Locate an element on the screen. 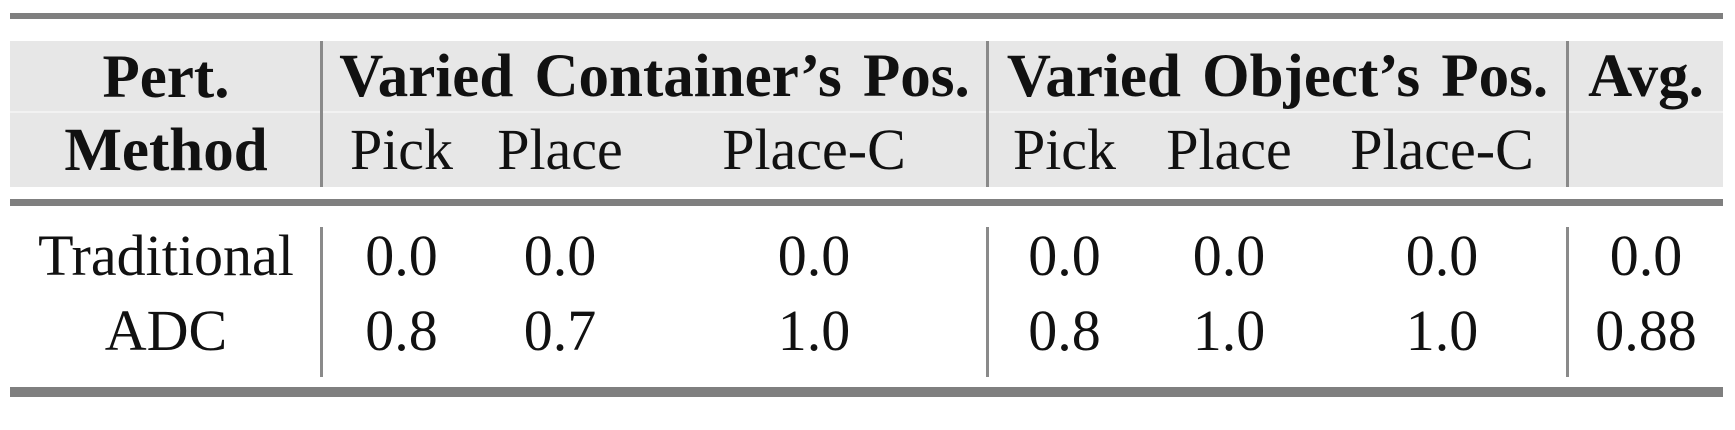 The height and width of the screenshot is (430, 1735). value-traditional-object-place: 0.0 is located at coordinates (1229, 255).